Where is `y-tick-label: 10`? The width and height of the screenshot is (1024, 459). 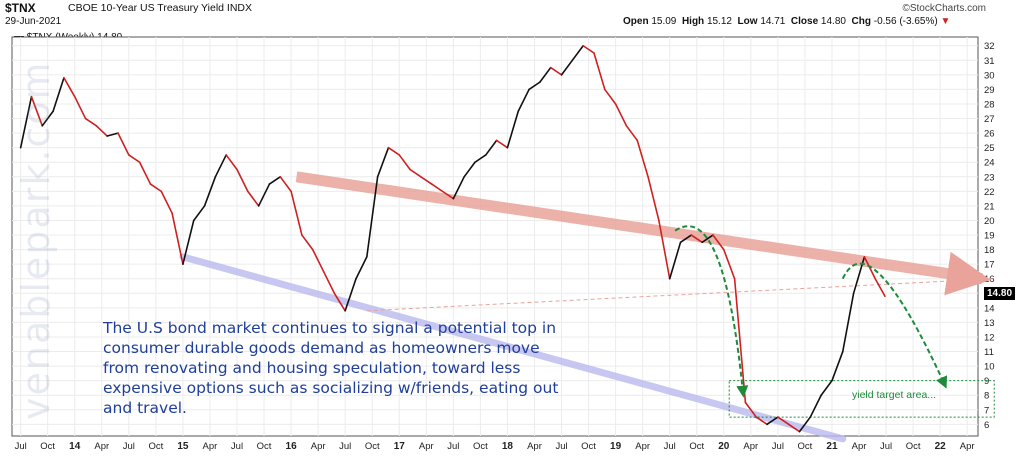 y-tick-label: 10 is located at coordinates (989, 367).